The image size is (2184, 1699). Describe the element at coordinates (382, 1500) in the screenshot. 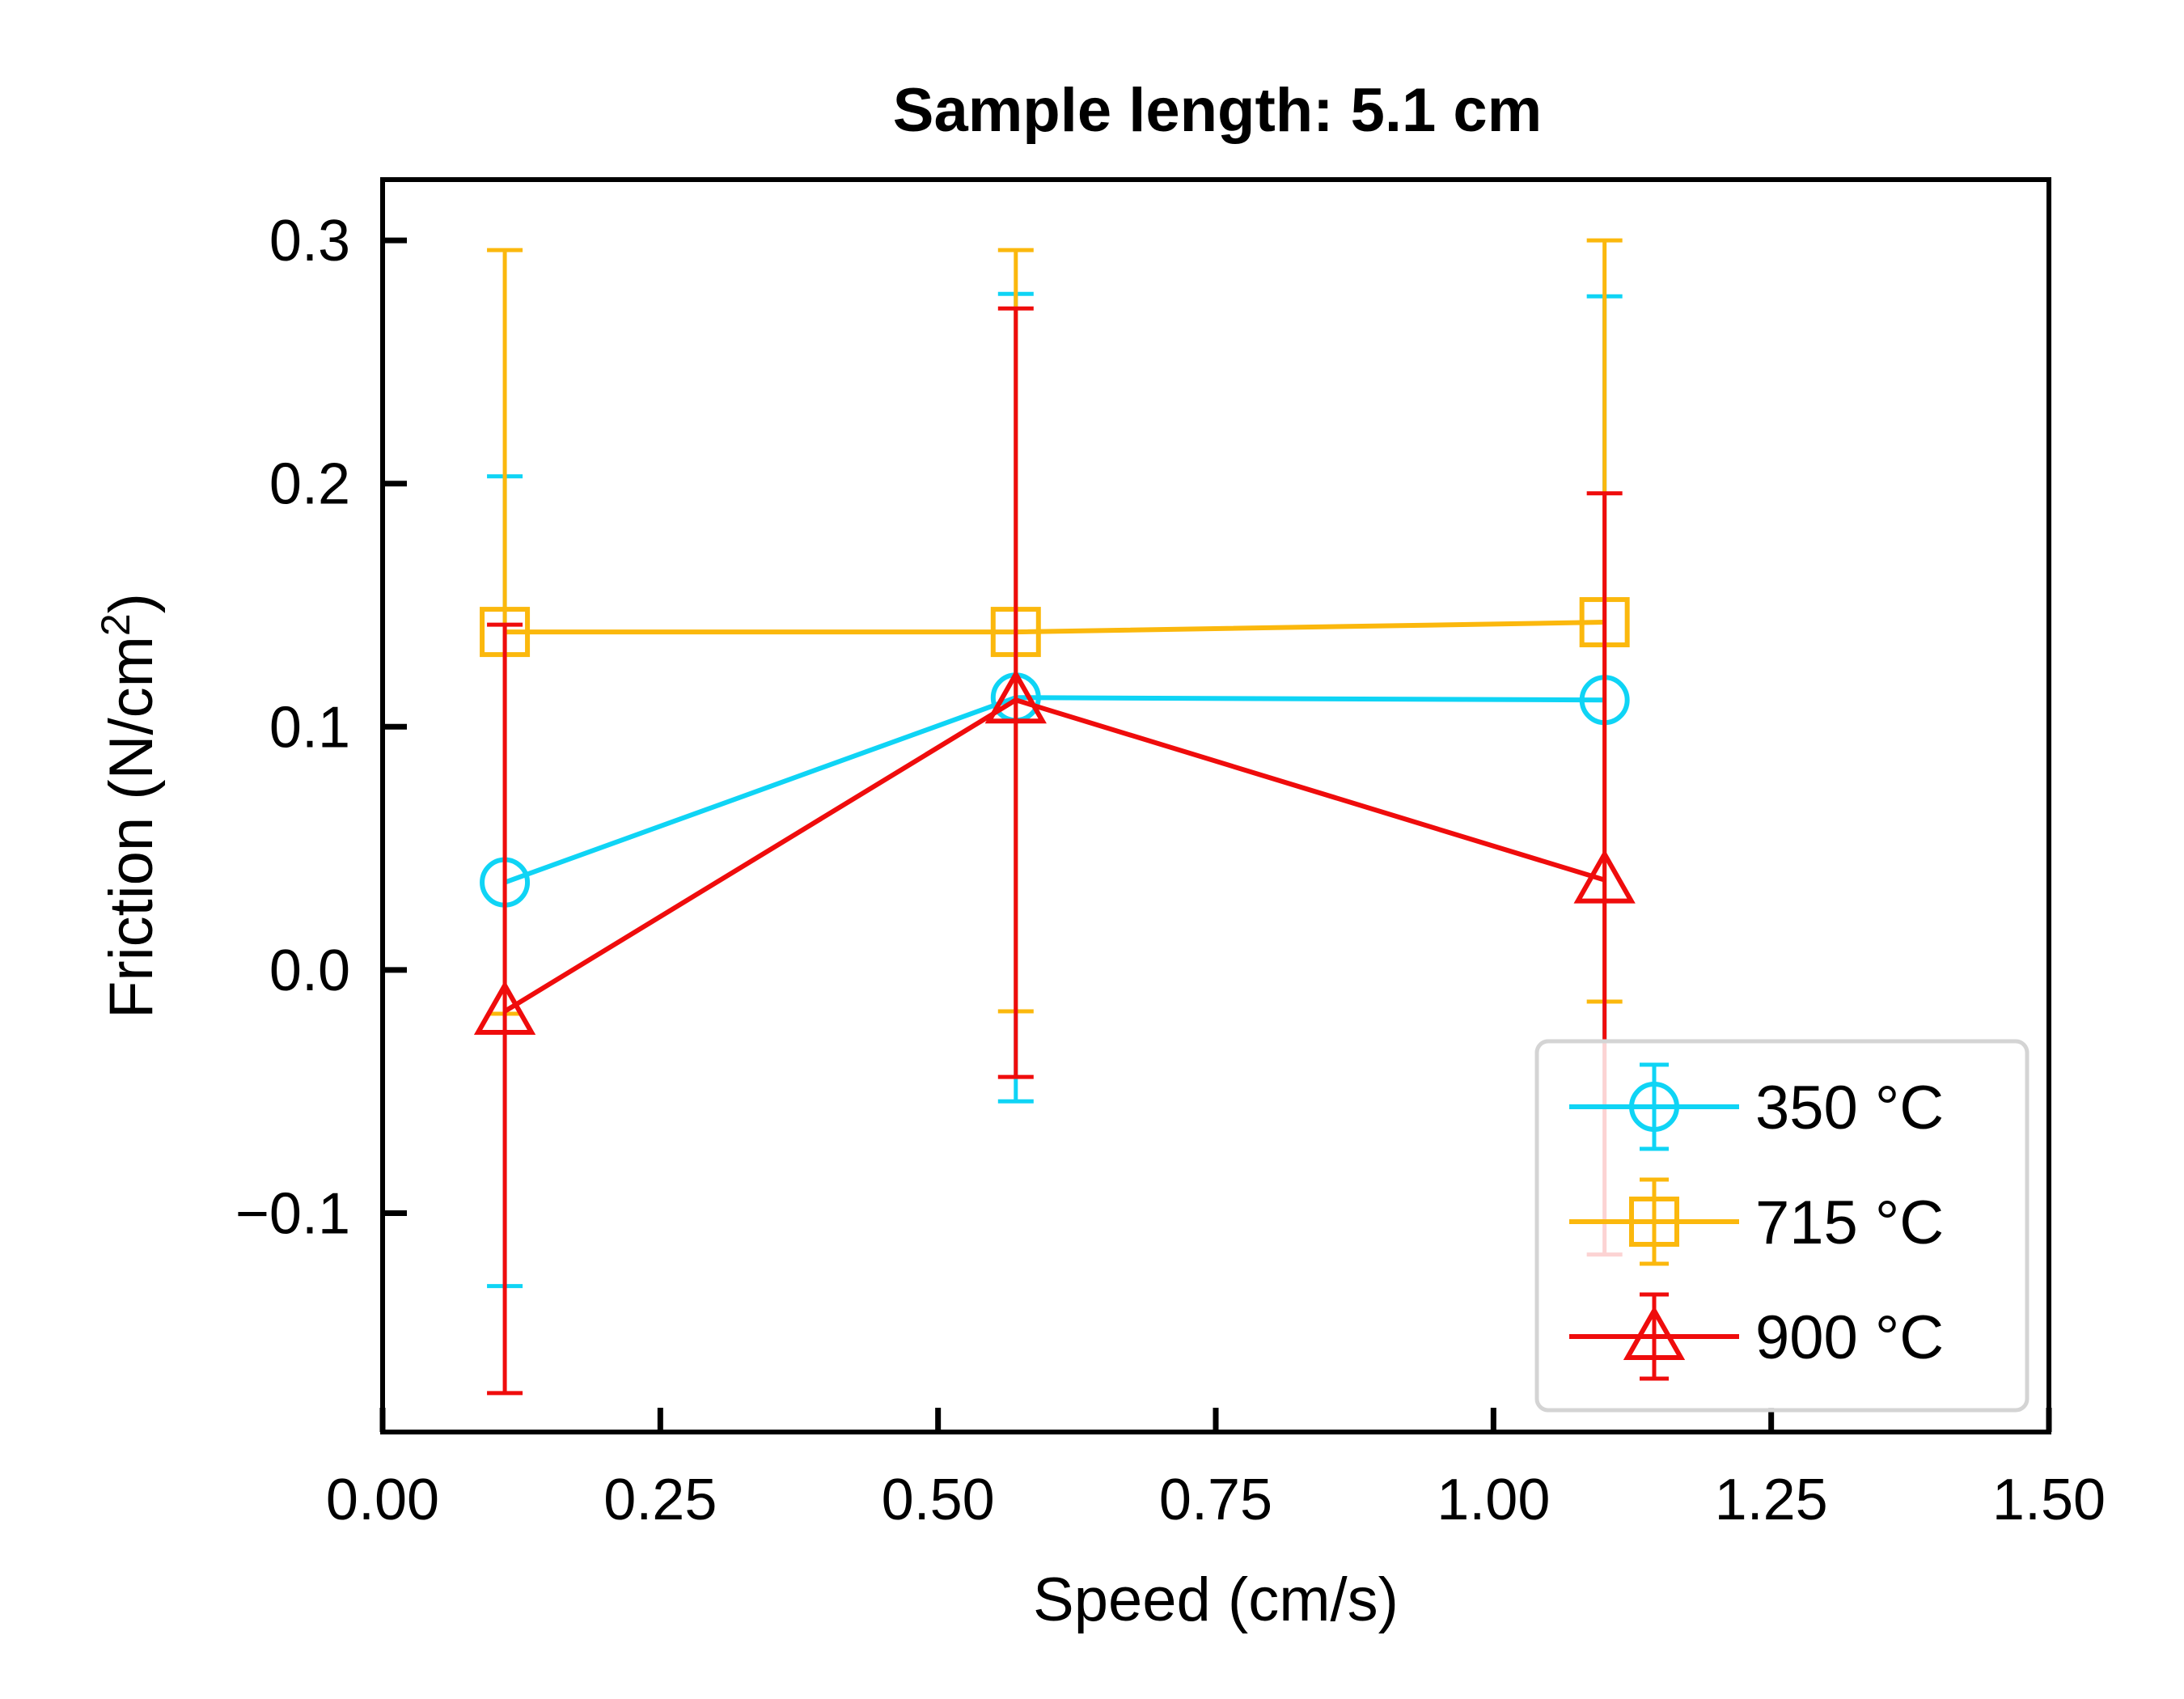

I see `x-tick-label: 0.00` at that location.